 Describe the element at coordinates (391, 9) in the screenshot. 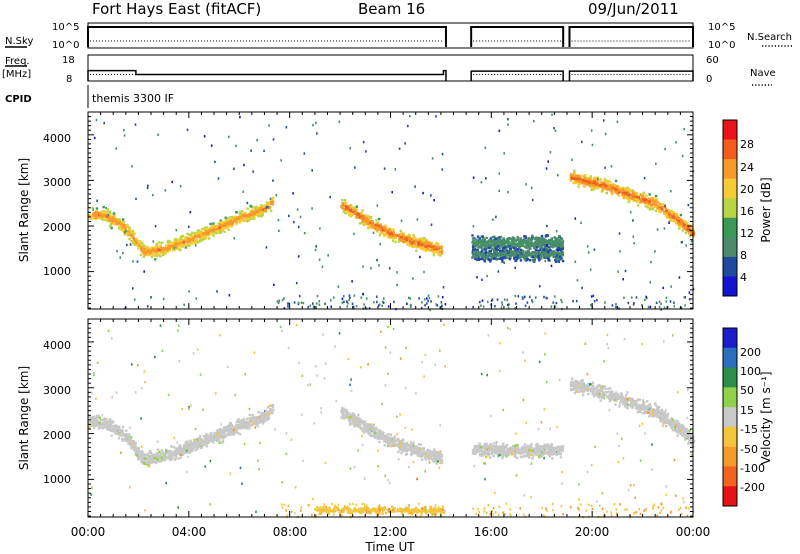

I see `beam-title: Beam 16` at that location.